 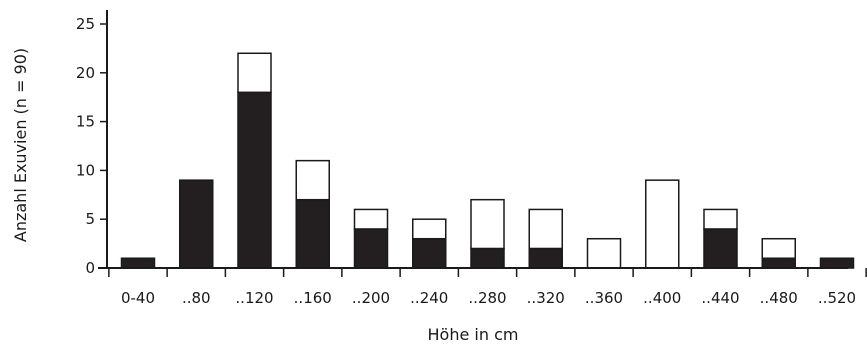 I want to click on x-tick-label: ..240, so click(x=429, y=298).